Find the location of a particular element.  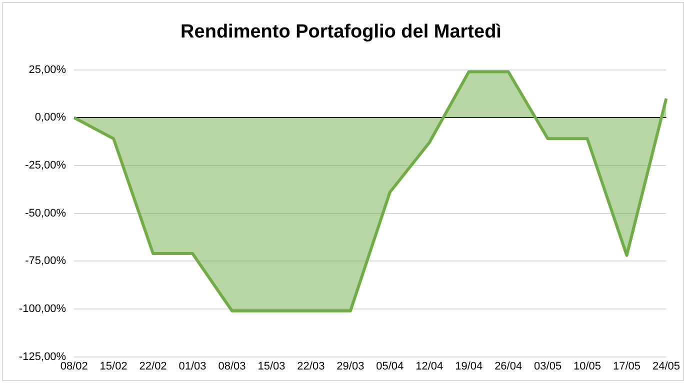

y-tick-label: -75,00% is located at coordinates (45, 261).